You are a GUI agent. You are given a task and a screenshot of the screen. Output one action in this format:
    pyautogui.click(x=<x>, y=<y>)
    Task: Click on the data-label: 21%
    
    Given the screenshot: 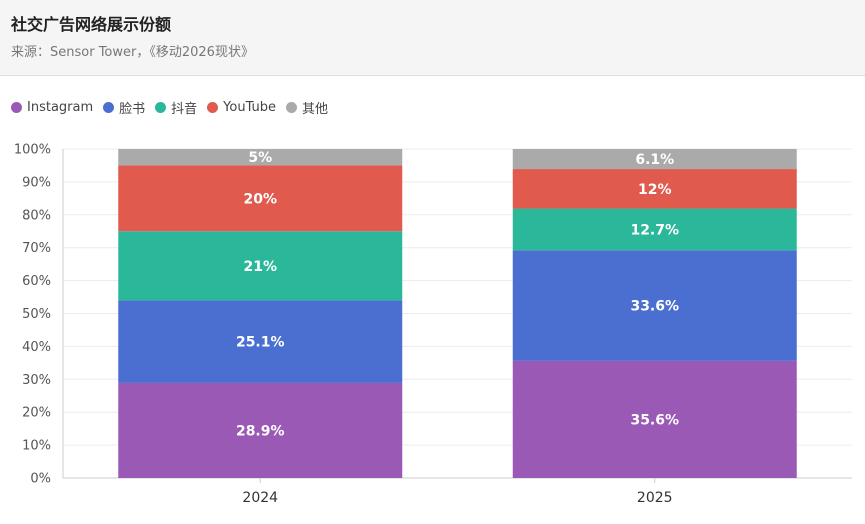 What is the action you would take?
    pyautogui.click(x=260, y=267)
    